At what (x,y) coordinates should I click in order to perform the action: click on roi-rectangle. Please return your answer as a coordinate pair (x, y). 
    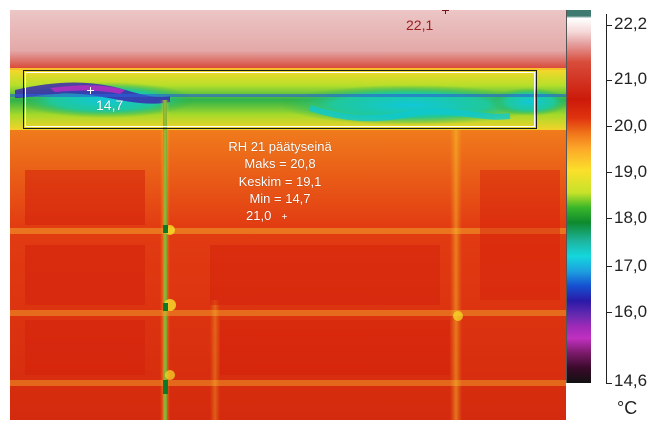
    Looking at the image, I should click on (280, 99).